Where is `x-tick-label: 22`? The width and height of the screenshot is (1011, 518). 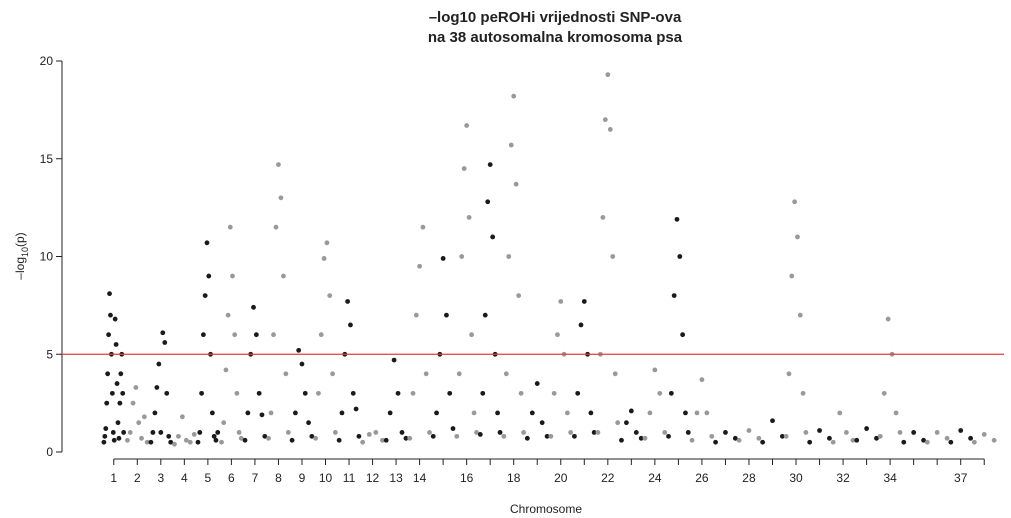 x-tick-label: 22 is located at coordinates (608, 478).